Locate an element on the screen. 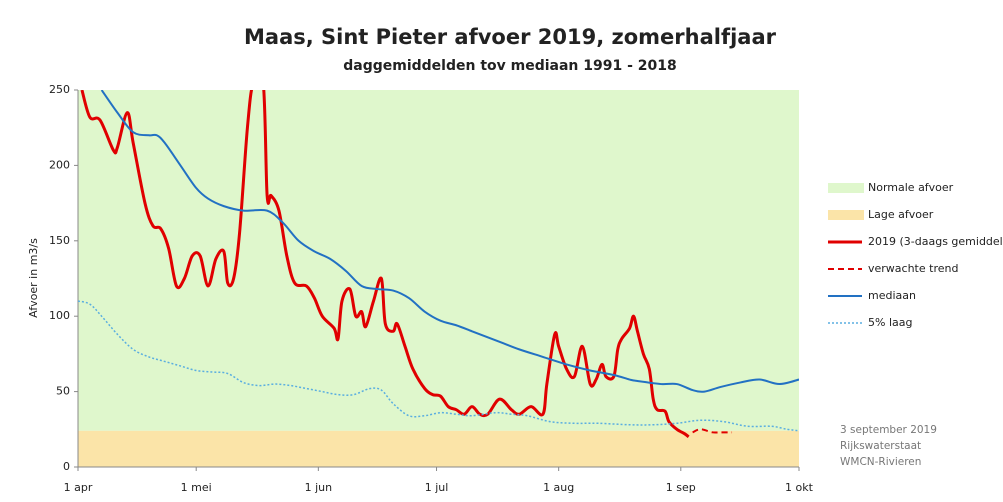  legend-label: verwachte trend is located at coordinates (913, 268).